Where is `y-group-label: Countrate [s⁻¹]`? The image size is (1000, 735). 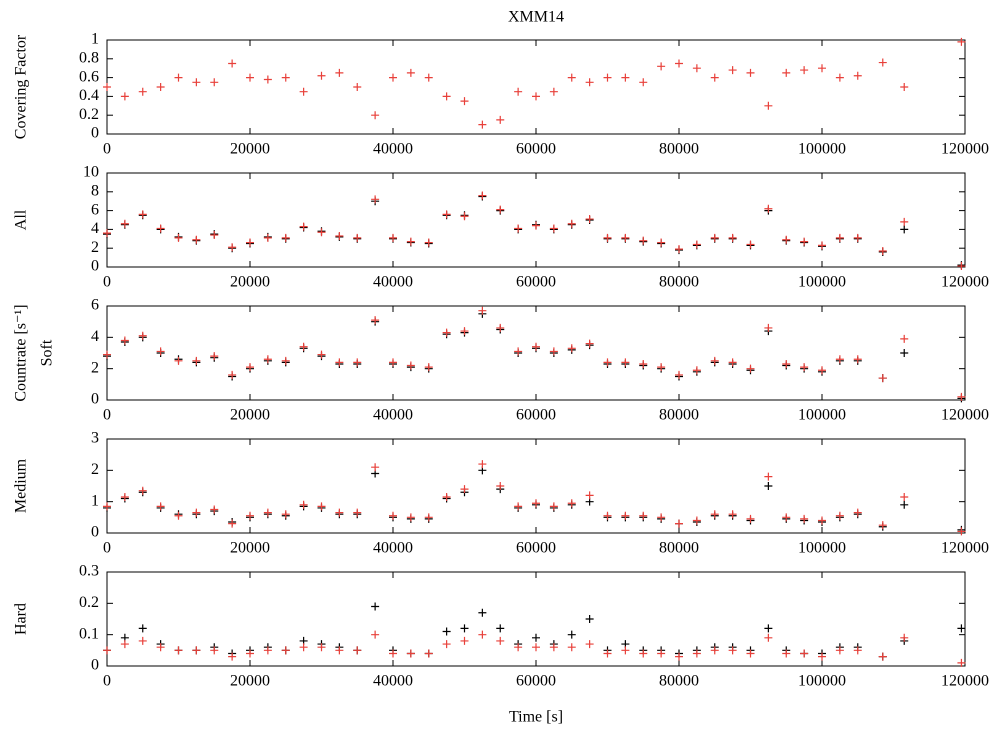 y-group-label: Countrate [s⁻¹] is located at coordinates (21, 352).